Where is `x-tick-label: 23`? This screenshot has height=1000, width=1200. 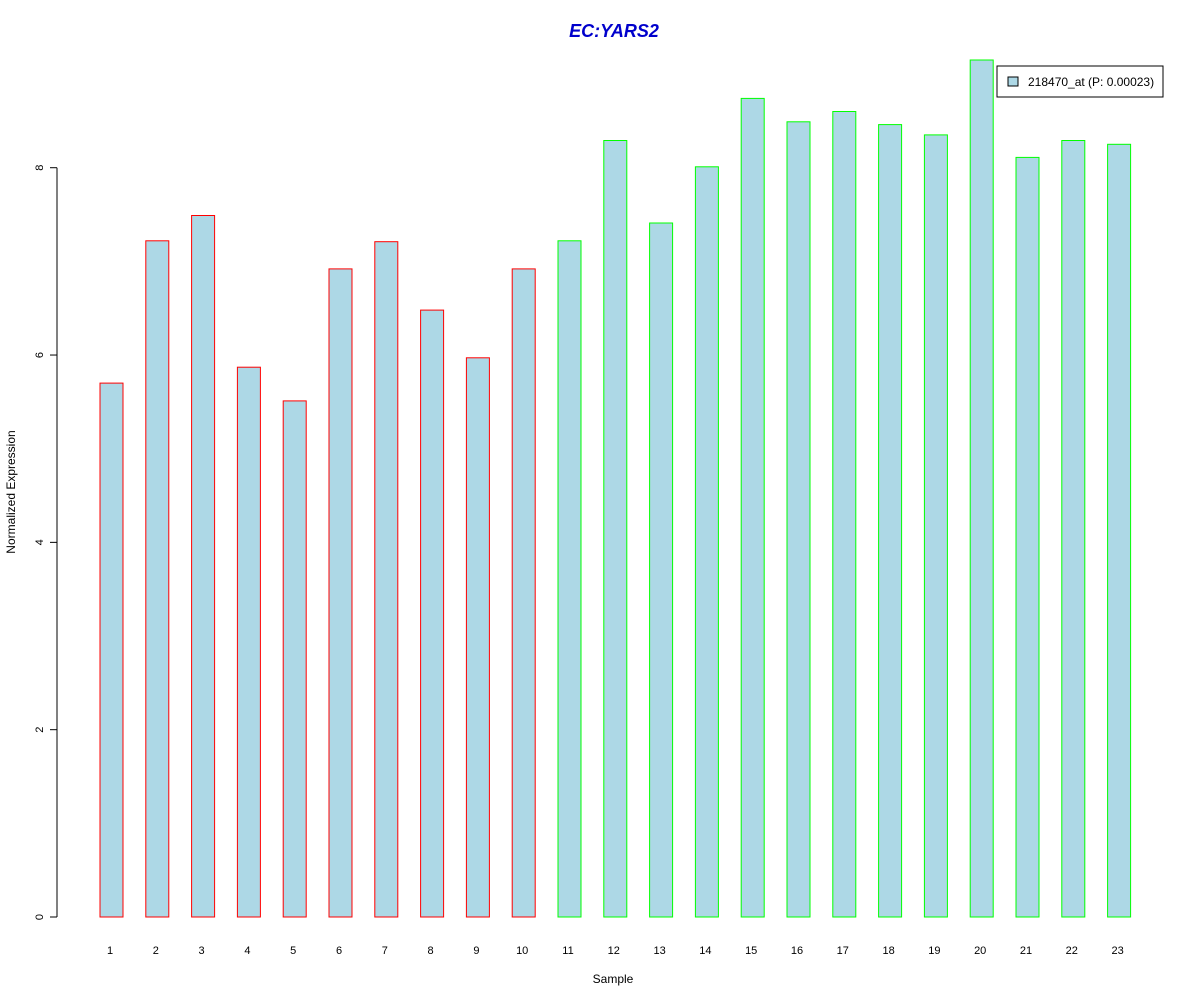 x-tick-label: 23 is located at coordinates (1117, 951).